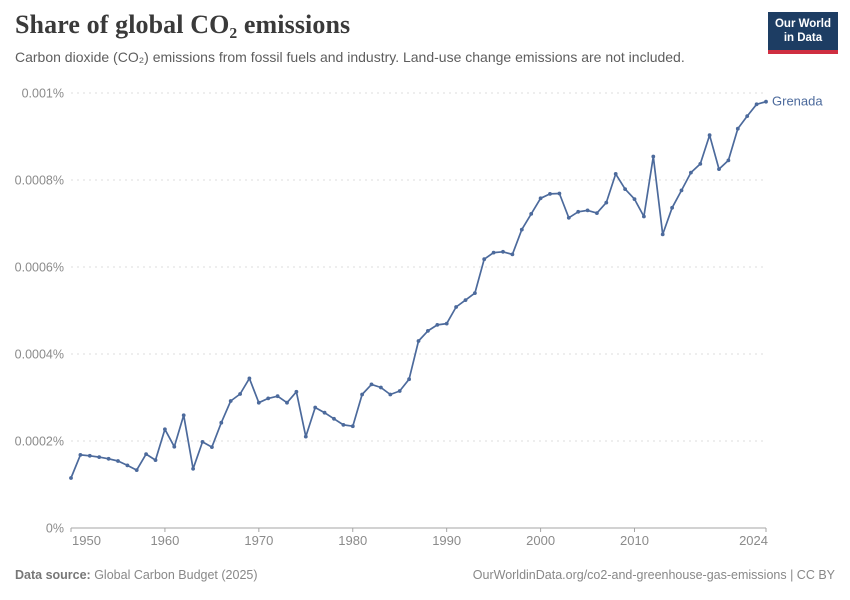 The height and width of the screenshot is (600, 850). I want to click on owid-logo-line2: in Data, so click(803, 37).